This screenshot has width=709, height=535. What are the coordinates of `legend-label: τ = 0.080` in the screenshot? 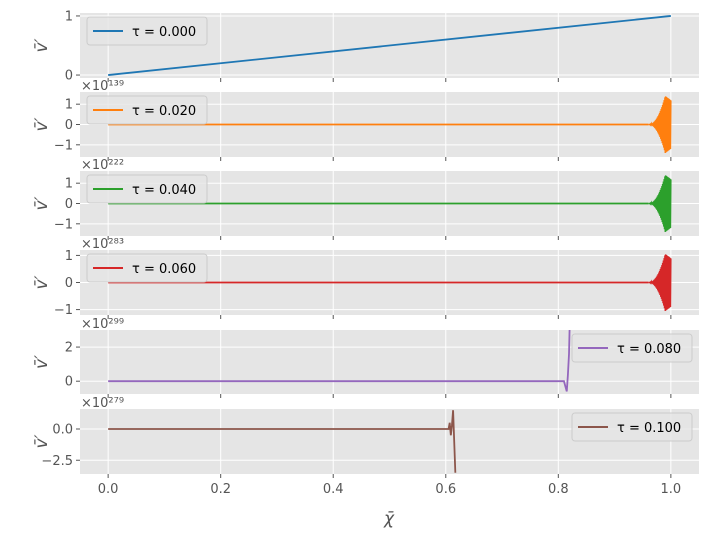 It's located at (649, 349).